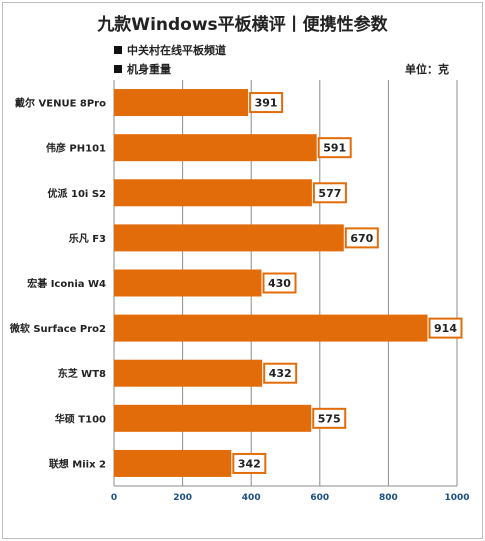  What do you see at coordinates (87, 238) in the screenshot?
I see `category-label: 乐凡 F3` at bounding box center [87, 238].